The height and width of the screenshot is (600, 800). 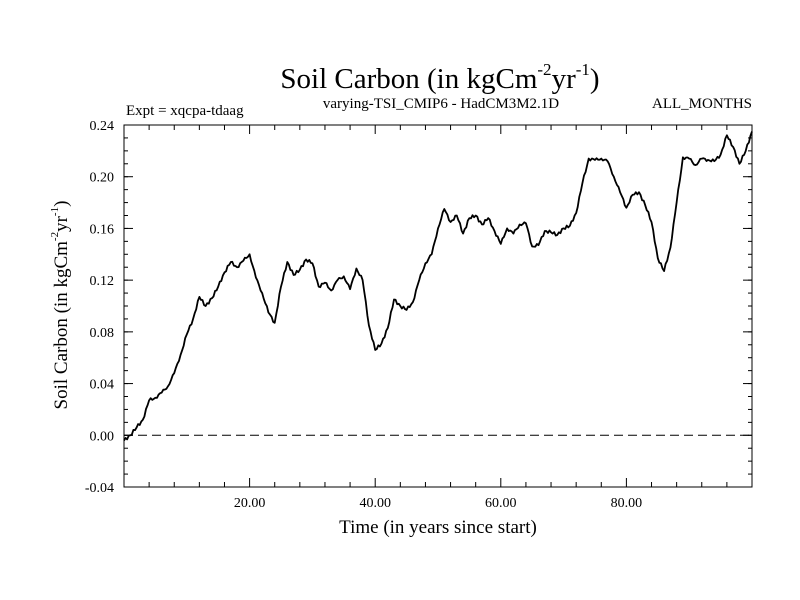 What do you see at coordinates (102, 178) in the screenshot?
I see `y-tick-label: 0.20` at bounding box center [102, 178].